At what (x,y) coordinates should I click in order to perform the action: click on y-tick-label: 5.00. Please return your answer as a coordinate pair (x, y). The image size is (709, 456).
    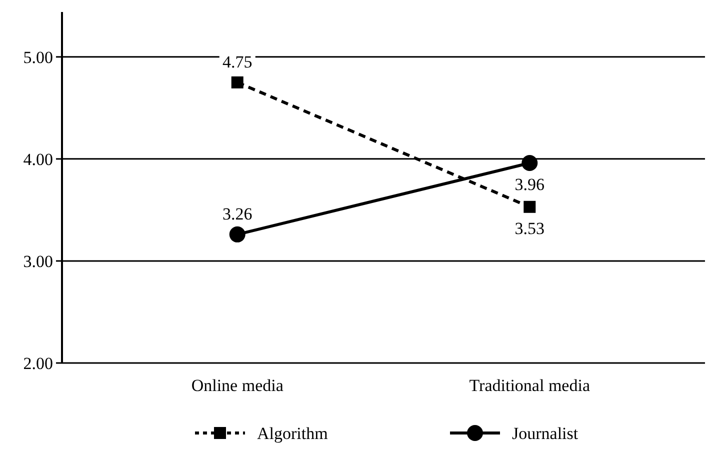
    Looking at the image, I should click on (38, 57).